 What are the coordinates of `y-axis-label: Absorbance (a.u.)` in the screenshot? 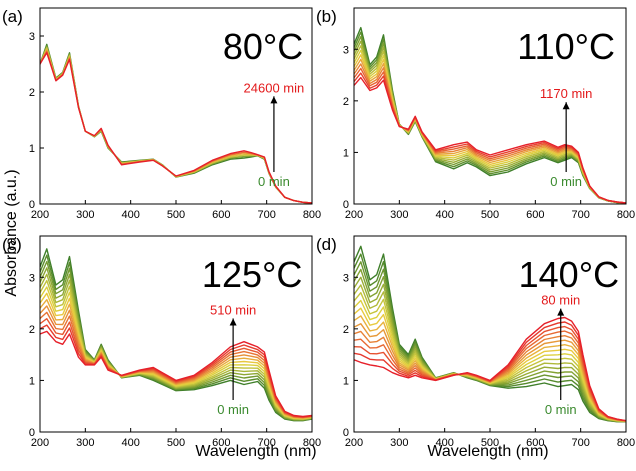 It's located at (11, 232).